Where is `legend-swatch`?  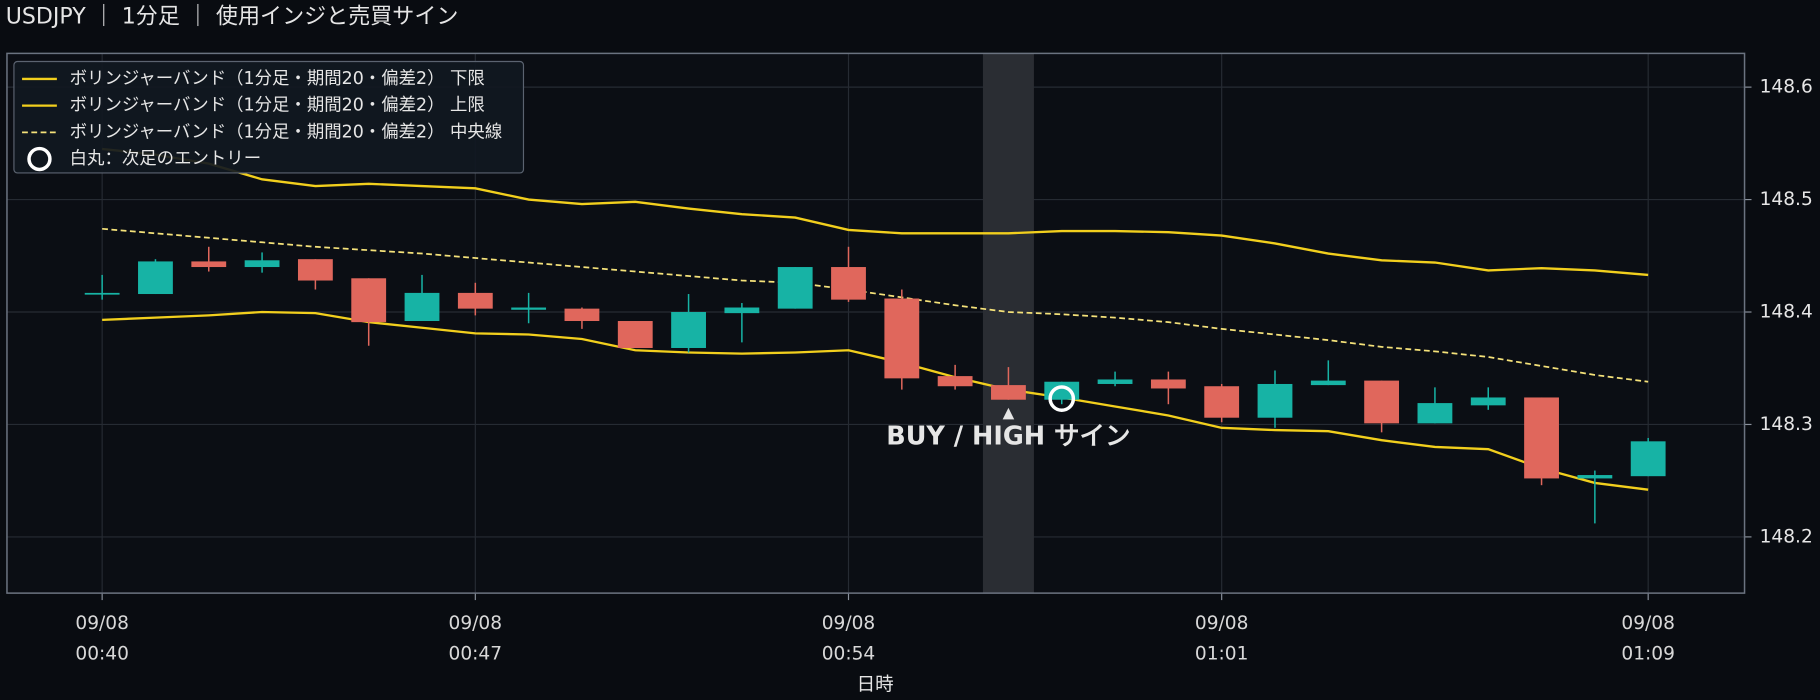 legend-swatch is located at coordinates (39, 159).